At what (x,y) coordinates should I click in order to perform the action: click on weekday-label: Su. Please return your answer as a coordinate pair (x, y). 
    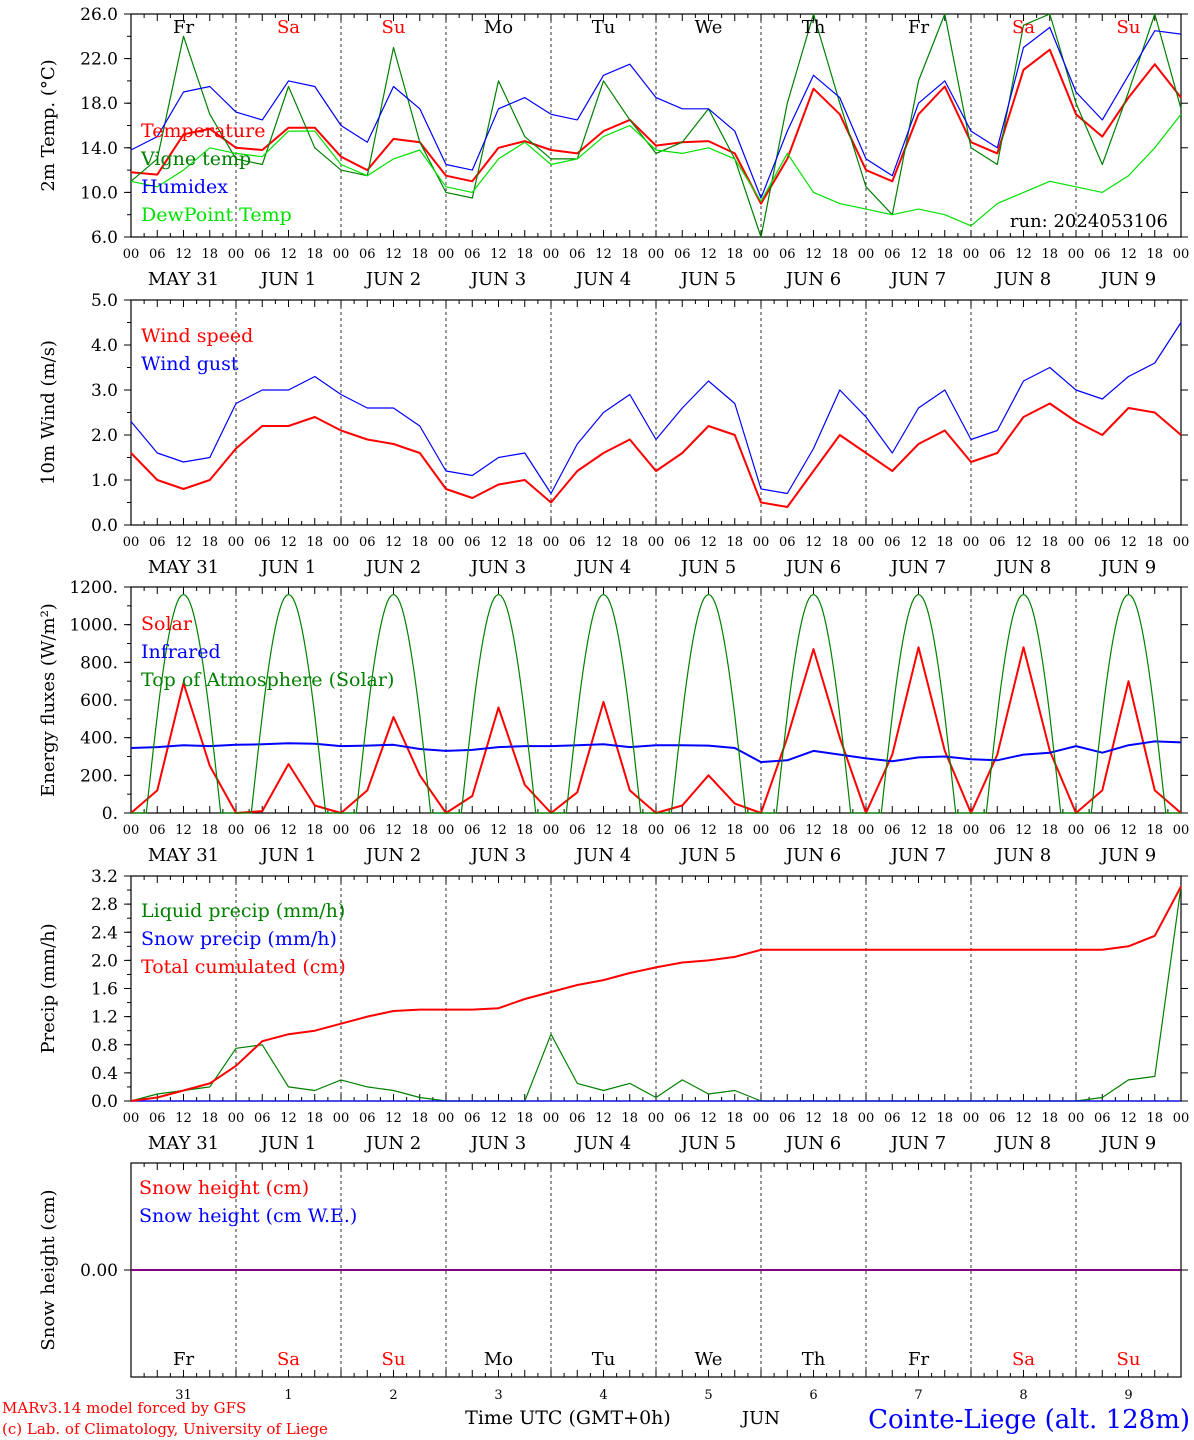
    Looking at the image, I should click on (1129, 27).